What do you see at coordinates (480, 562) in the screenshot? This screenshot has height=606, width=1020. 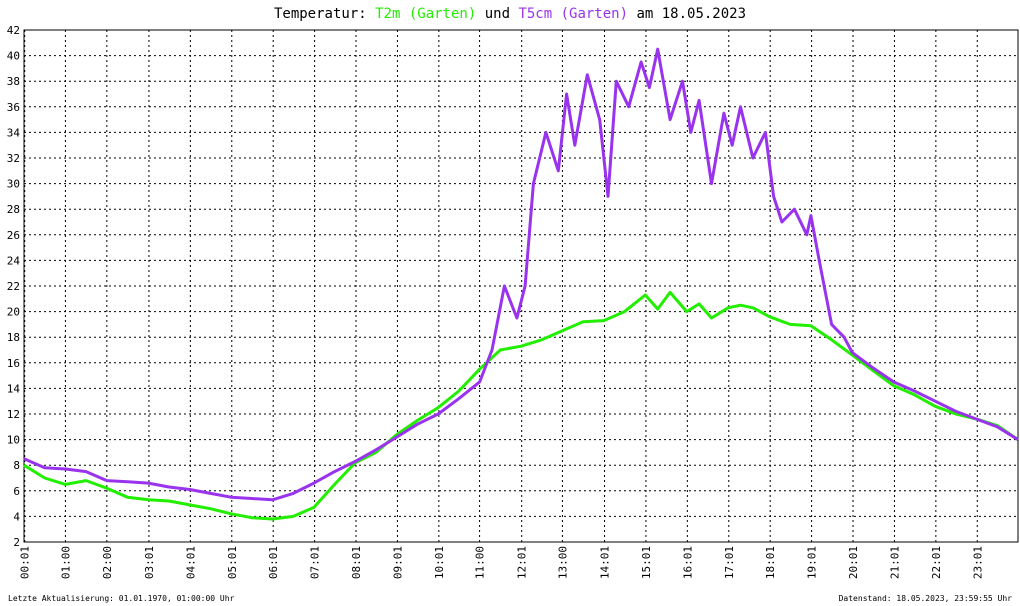 I see `x-tick-label: 11:00` at bounding box center [480, 562].